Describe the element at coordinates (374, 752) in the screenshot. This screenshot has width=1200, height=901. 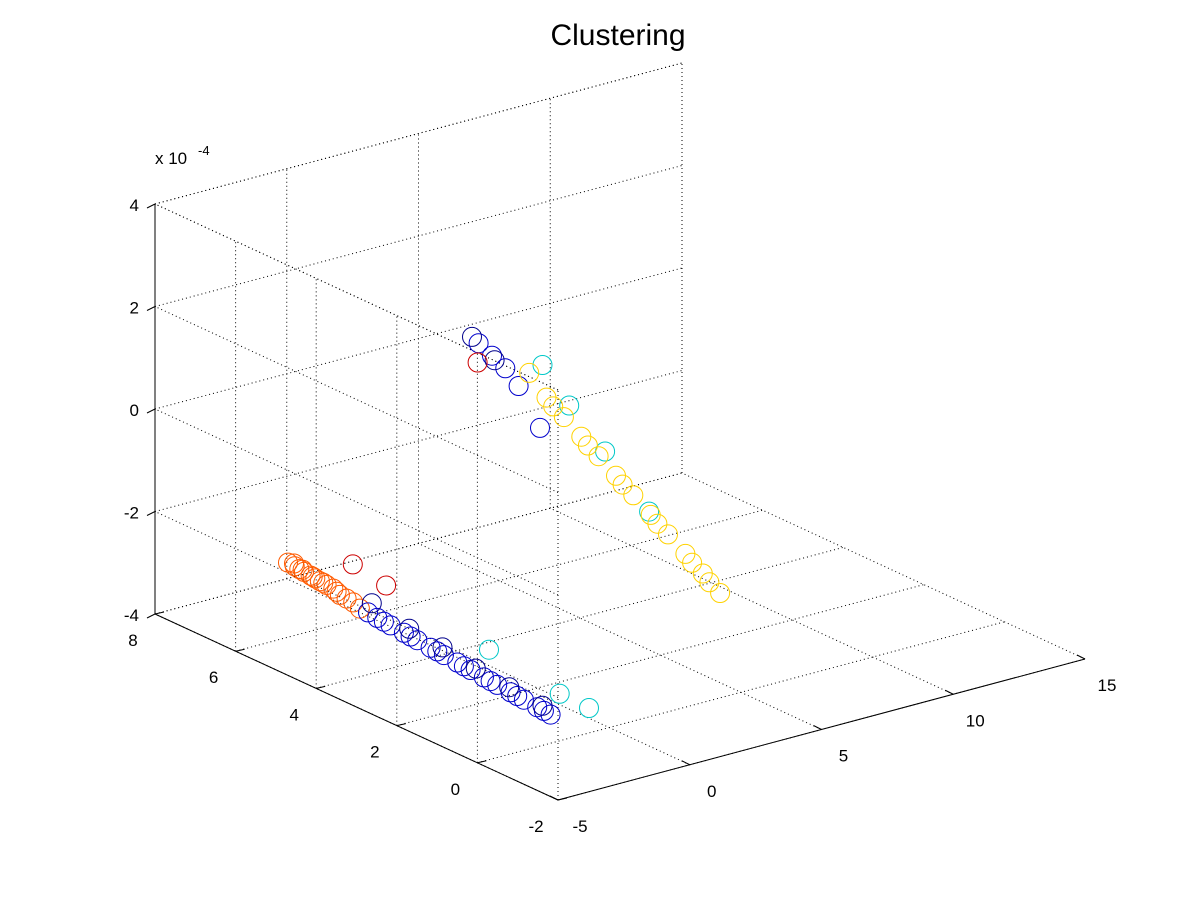
I see `y-tick-label: 2` at that location.